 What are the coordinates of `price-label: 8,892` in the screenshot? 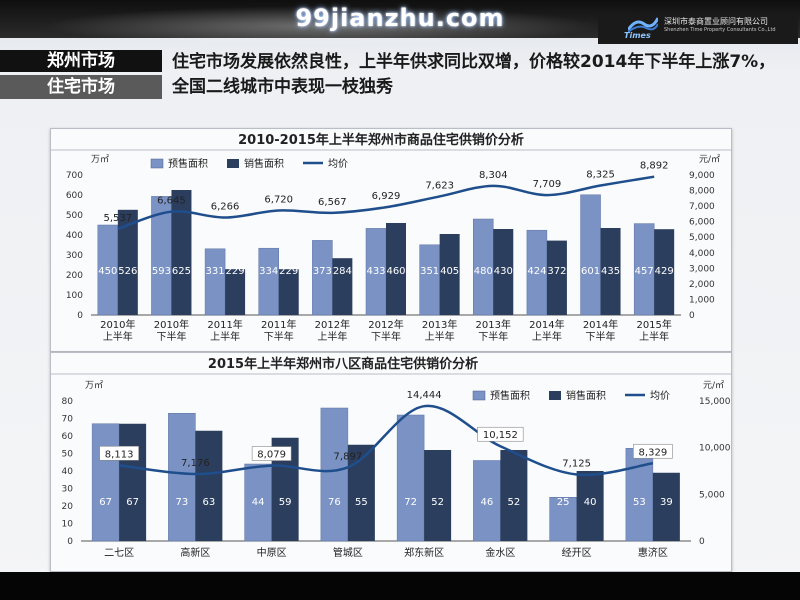 It's located at (654, 166).